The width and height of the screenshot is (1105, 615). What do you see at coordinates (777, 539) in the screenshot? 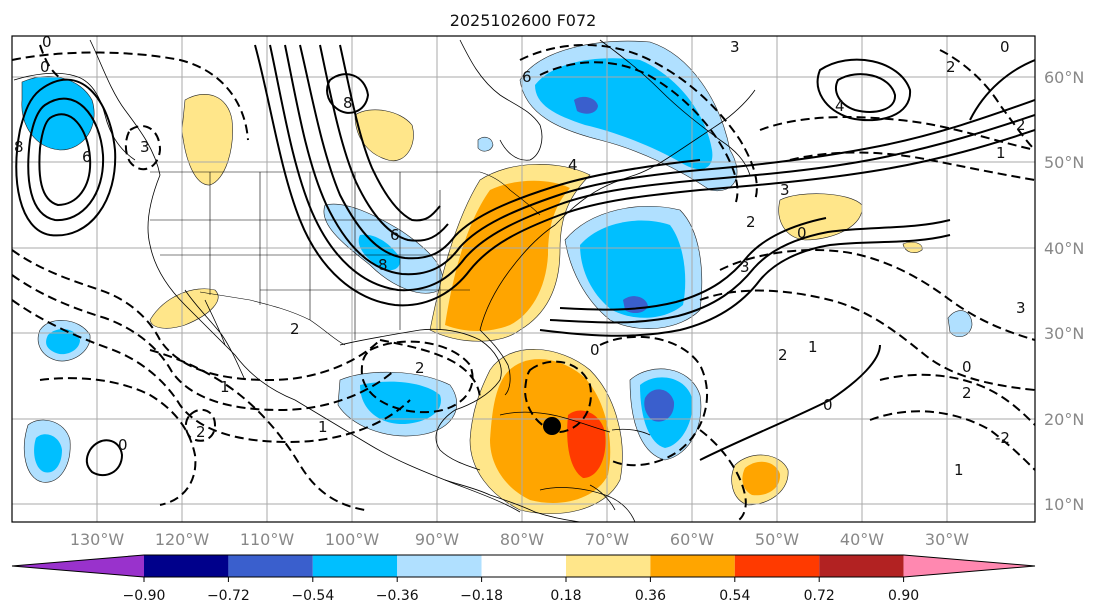
I see `lon-label: 50°W` at bounding box center [777, 539].